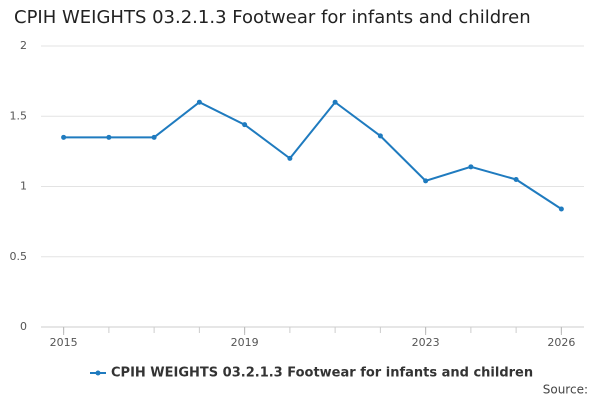 The width and height of the screenshot is (600, 400). I want to click on y-tick-label: 1.5, so click(19, 115).